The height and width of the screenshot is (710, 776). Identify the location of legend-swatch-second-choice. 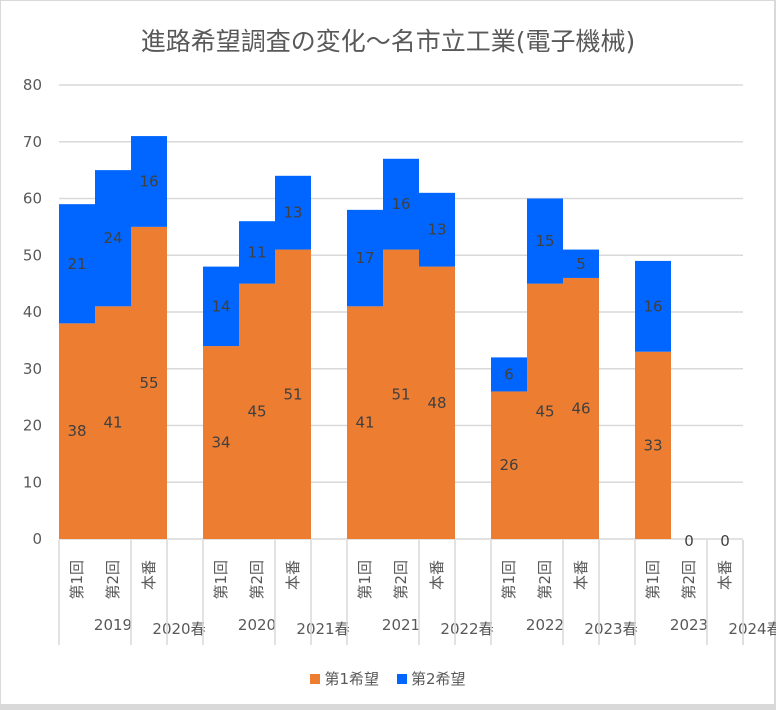
(402, 678).